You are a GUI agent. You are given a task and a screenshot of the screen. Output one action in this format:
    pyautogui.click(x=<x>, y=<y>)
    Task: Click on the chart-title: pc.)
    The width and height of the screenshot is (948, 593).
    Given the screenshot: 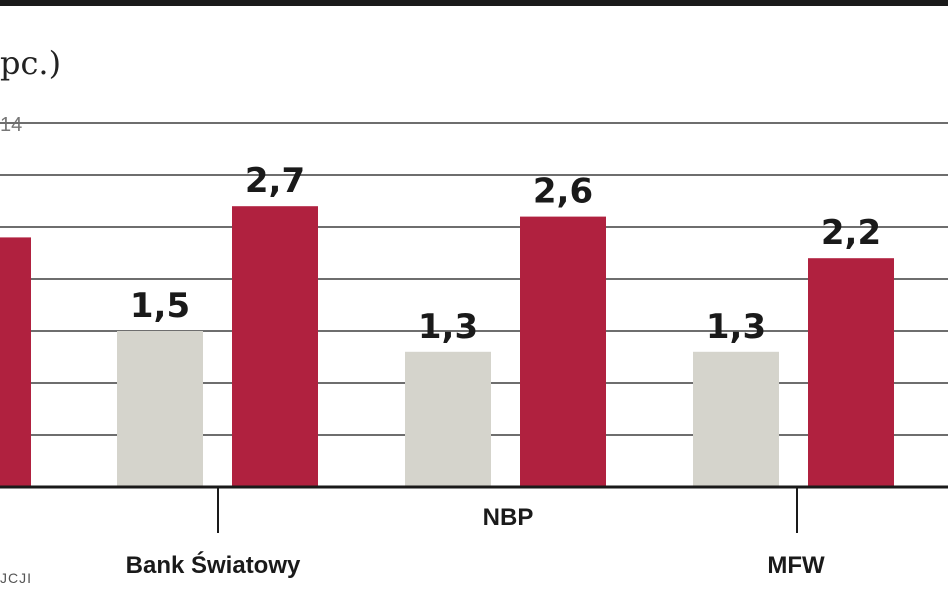 What is the action you would take?
    pyautogui.click(x=31, y=63)
    